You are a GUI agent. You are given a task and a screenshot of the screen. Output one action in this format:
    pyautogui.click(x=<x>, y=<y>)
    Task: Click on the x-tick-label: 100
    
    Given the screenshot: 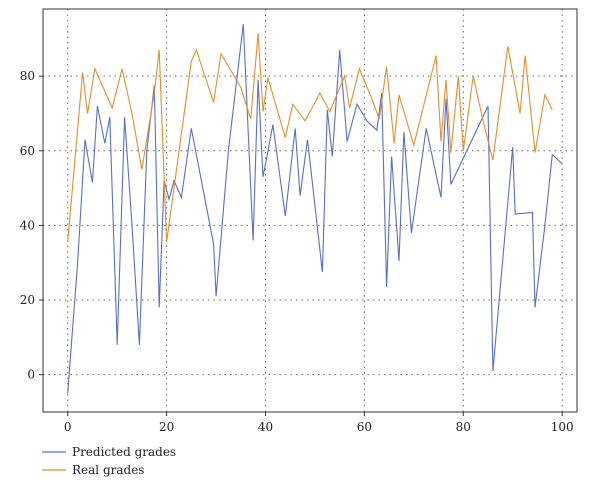 What is the action you would take?
    pyautogui.click(x=562, y=427)
    